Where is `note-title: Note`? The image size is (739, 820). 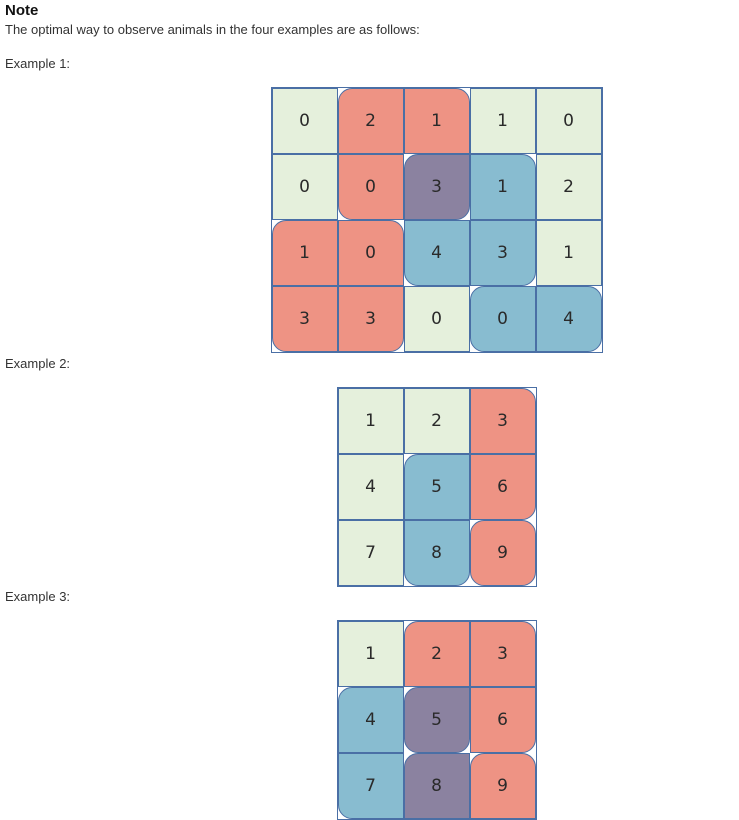
note-title: Note is located at coordinates (22, 10).